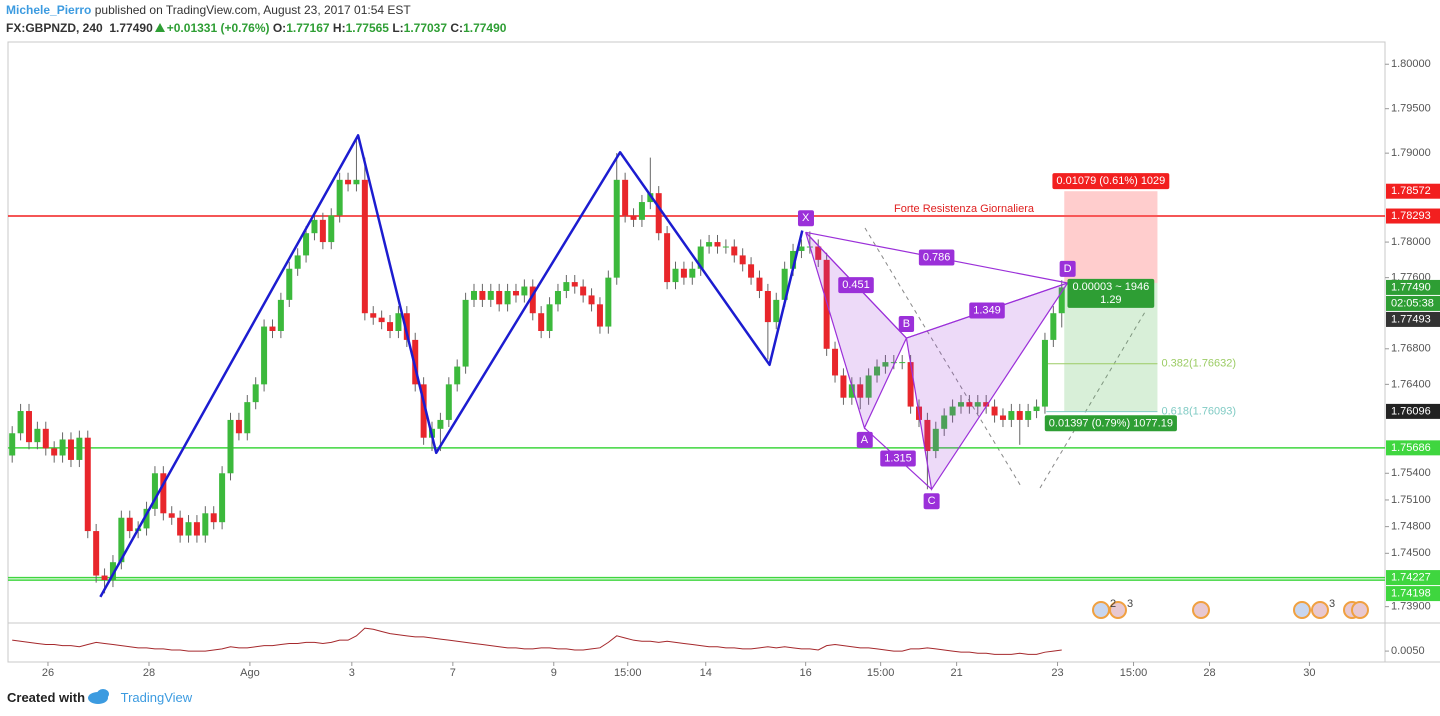  What do you see at coordinates (398, 28) in the screenshot?
I see `ohlc-key: L:` at bounding box center [398, 28].